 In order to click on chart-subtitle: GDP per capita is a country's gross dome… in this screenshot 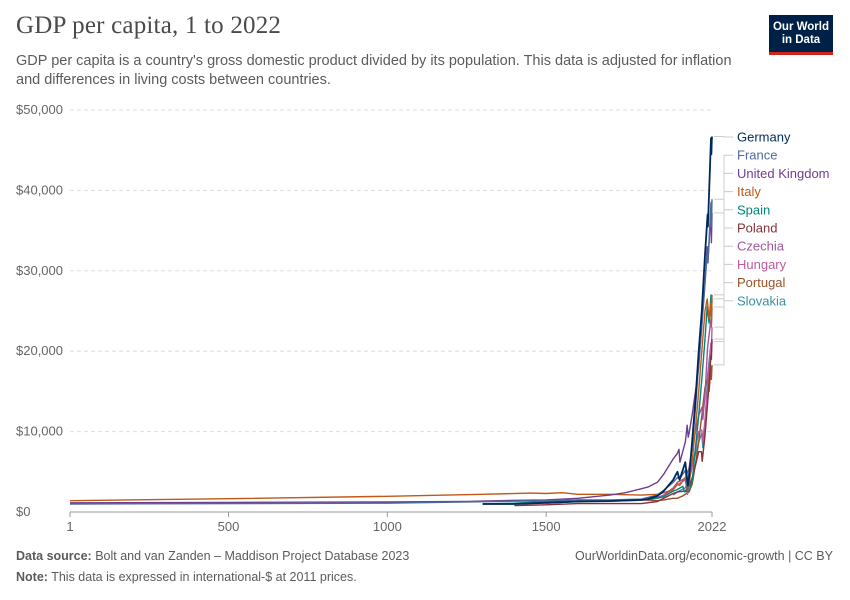, I will do `click(374, 70)`.